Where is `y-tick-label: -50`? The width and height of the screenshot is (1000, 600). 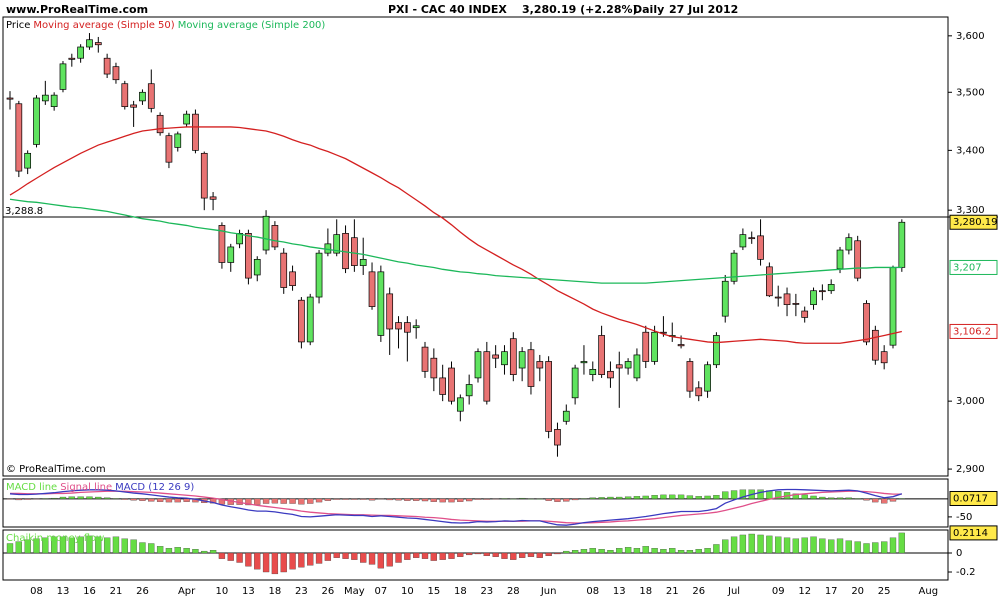
y-tick-label: -50 is located at coordinates (964, 517).